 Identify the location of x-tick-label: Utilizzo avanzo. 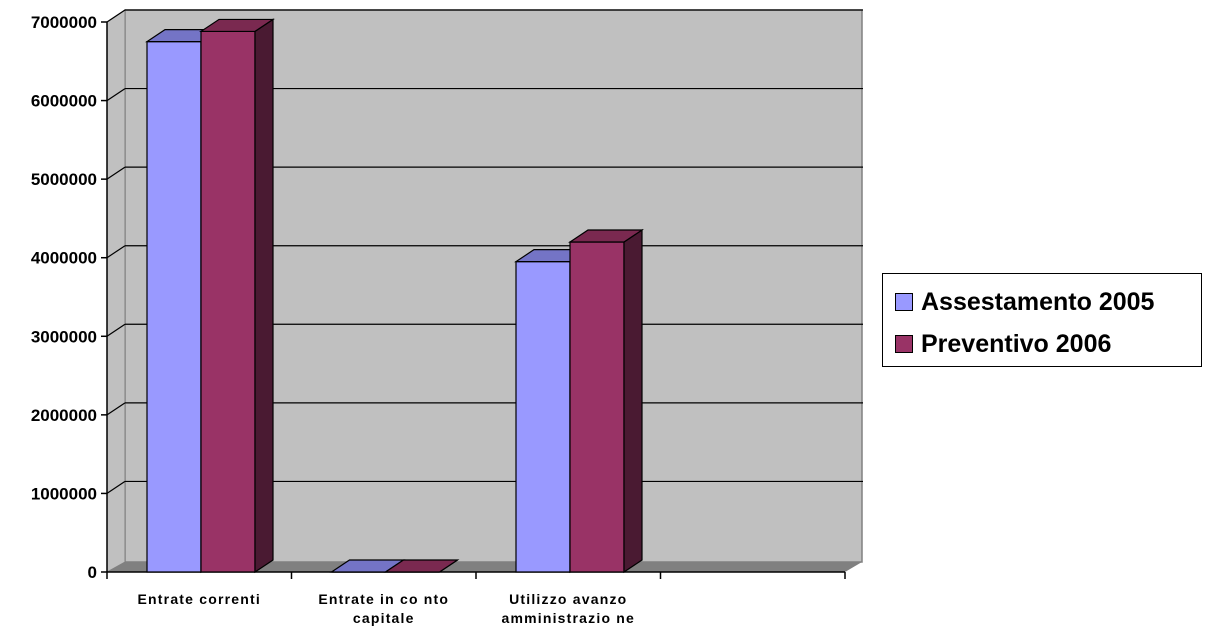
(568, 599).